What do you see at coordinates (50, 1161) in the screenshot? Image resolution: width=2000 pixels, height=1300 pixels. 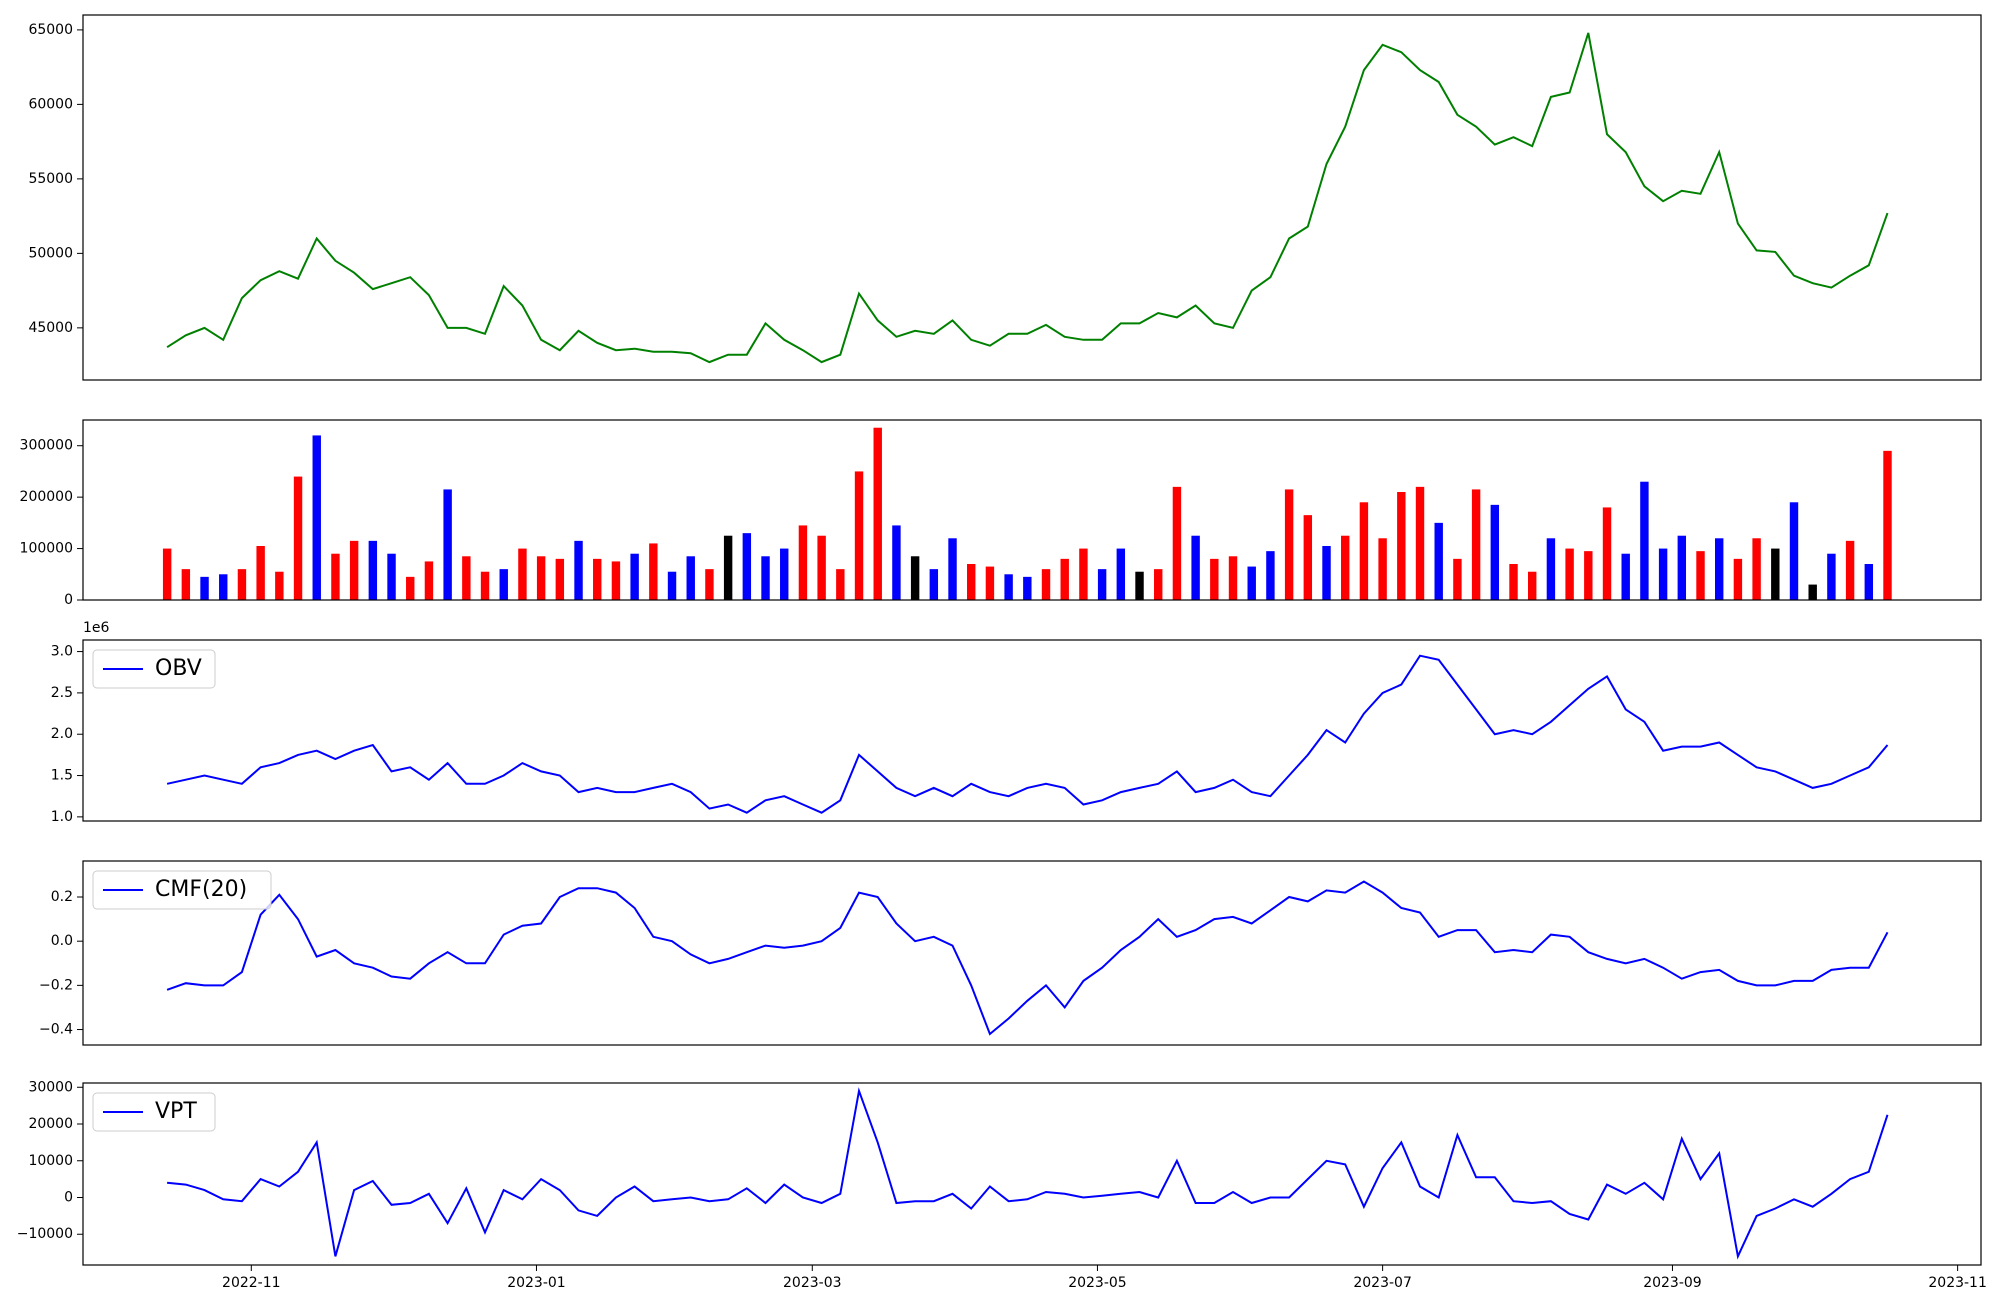 I see `y-tick-label: 10000` at bounding box center [50, 1161].